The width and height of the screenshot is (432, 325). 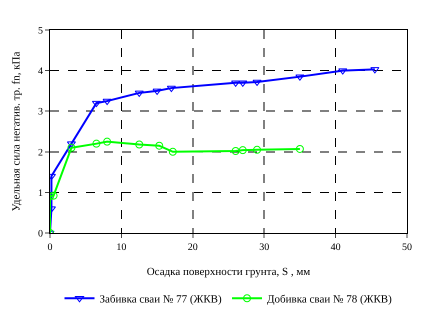 What do you see at coordinates (40, 152) in the screenshot?
I see `y-tick-label: 2` at bounding box center [40, 152].